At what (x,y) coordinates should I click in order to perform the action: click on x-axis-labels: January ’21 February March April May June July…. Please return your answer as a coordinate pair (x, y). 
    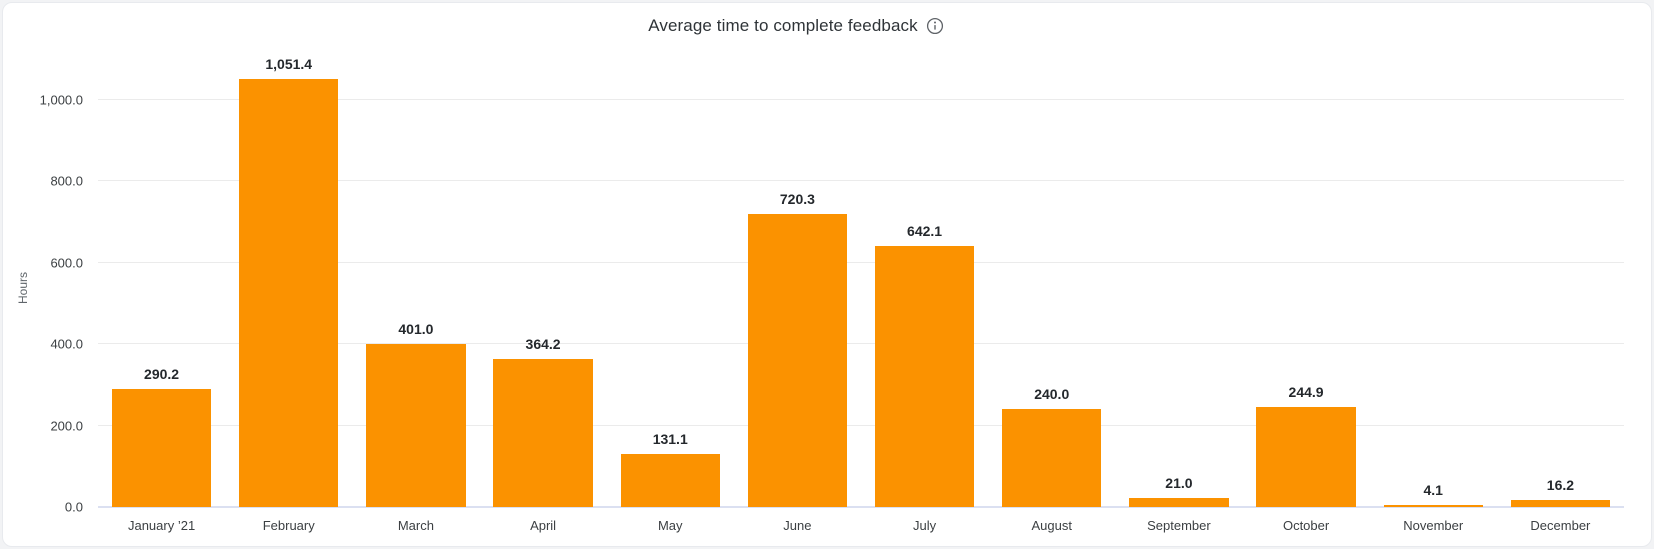
    Looking at the image, I should click on (861, 527).